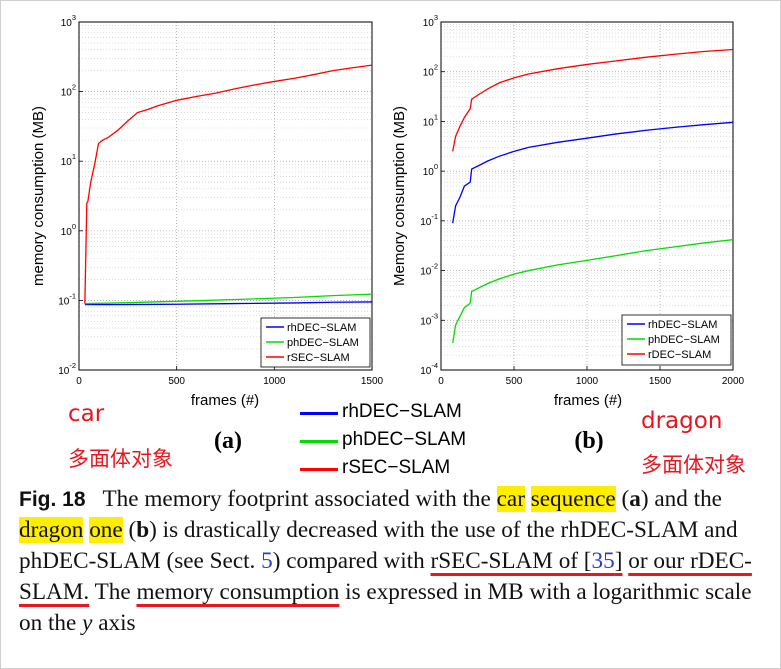 The width and height of the screenshot is (781, 669). Describe the element at coordinates (318, 358) in the screenshot. I see `legend-label: rSEC−SLAM` at that location.